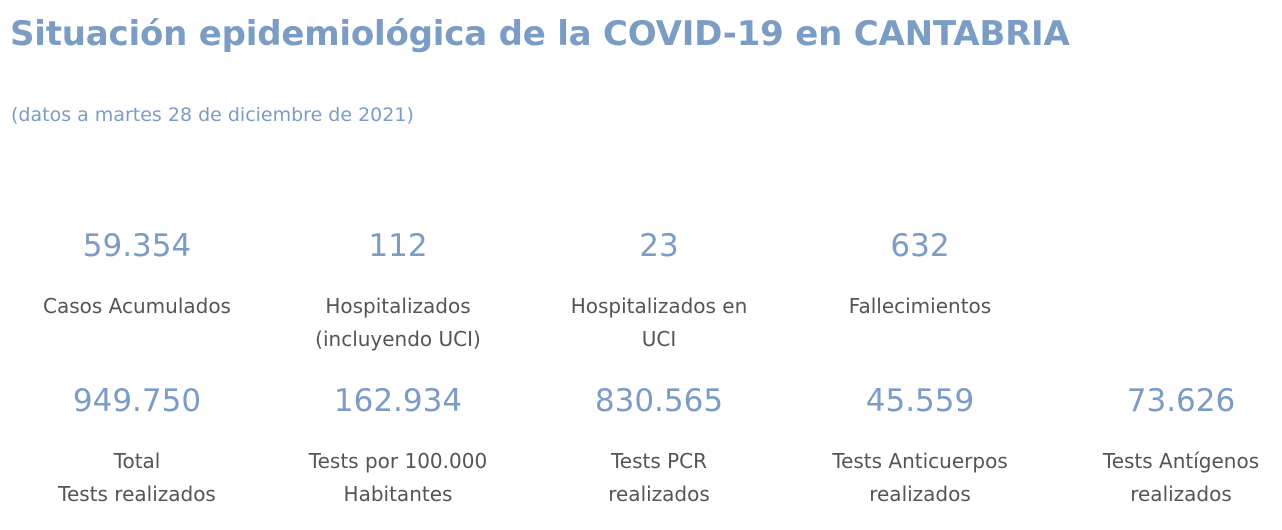 This screenshot has width=1282, height=530. Describe the element at coordinates (398, 477) in the screenshot. I see `stat-label: Tests por 100.000 Habitantes` at that location.